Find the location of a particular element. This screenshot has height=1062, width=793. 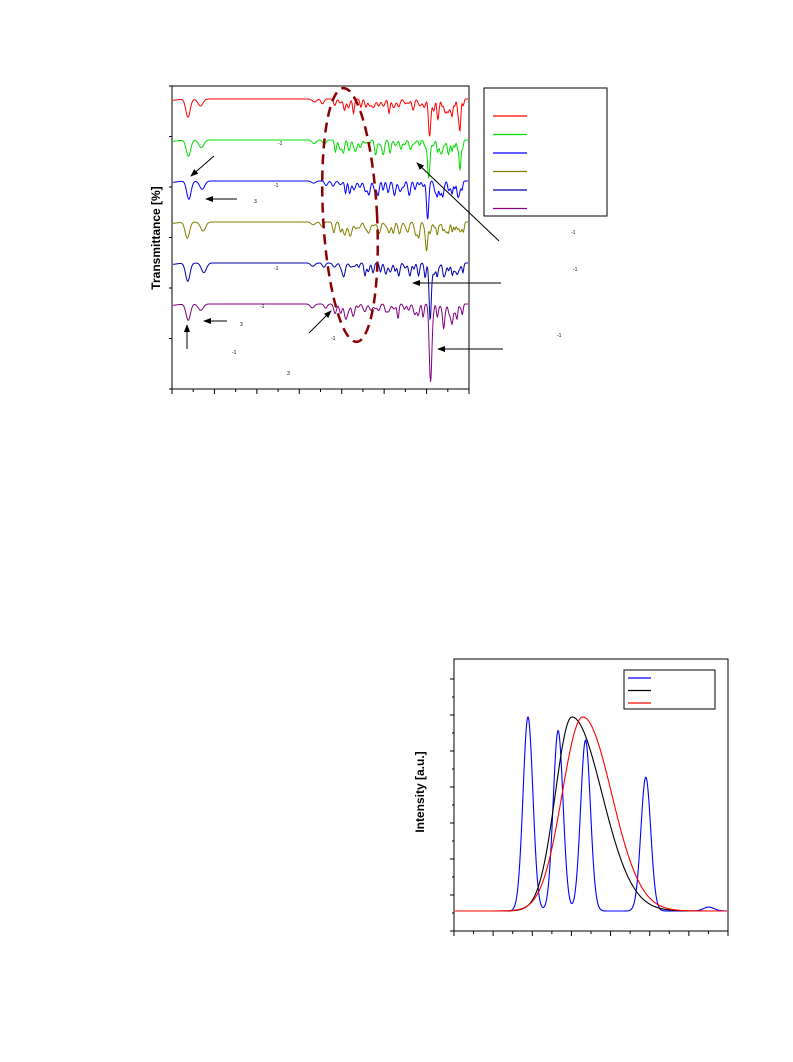

intensity-chart: Intensity [a.u.] is located at coordinates (571, 797).